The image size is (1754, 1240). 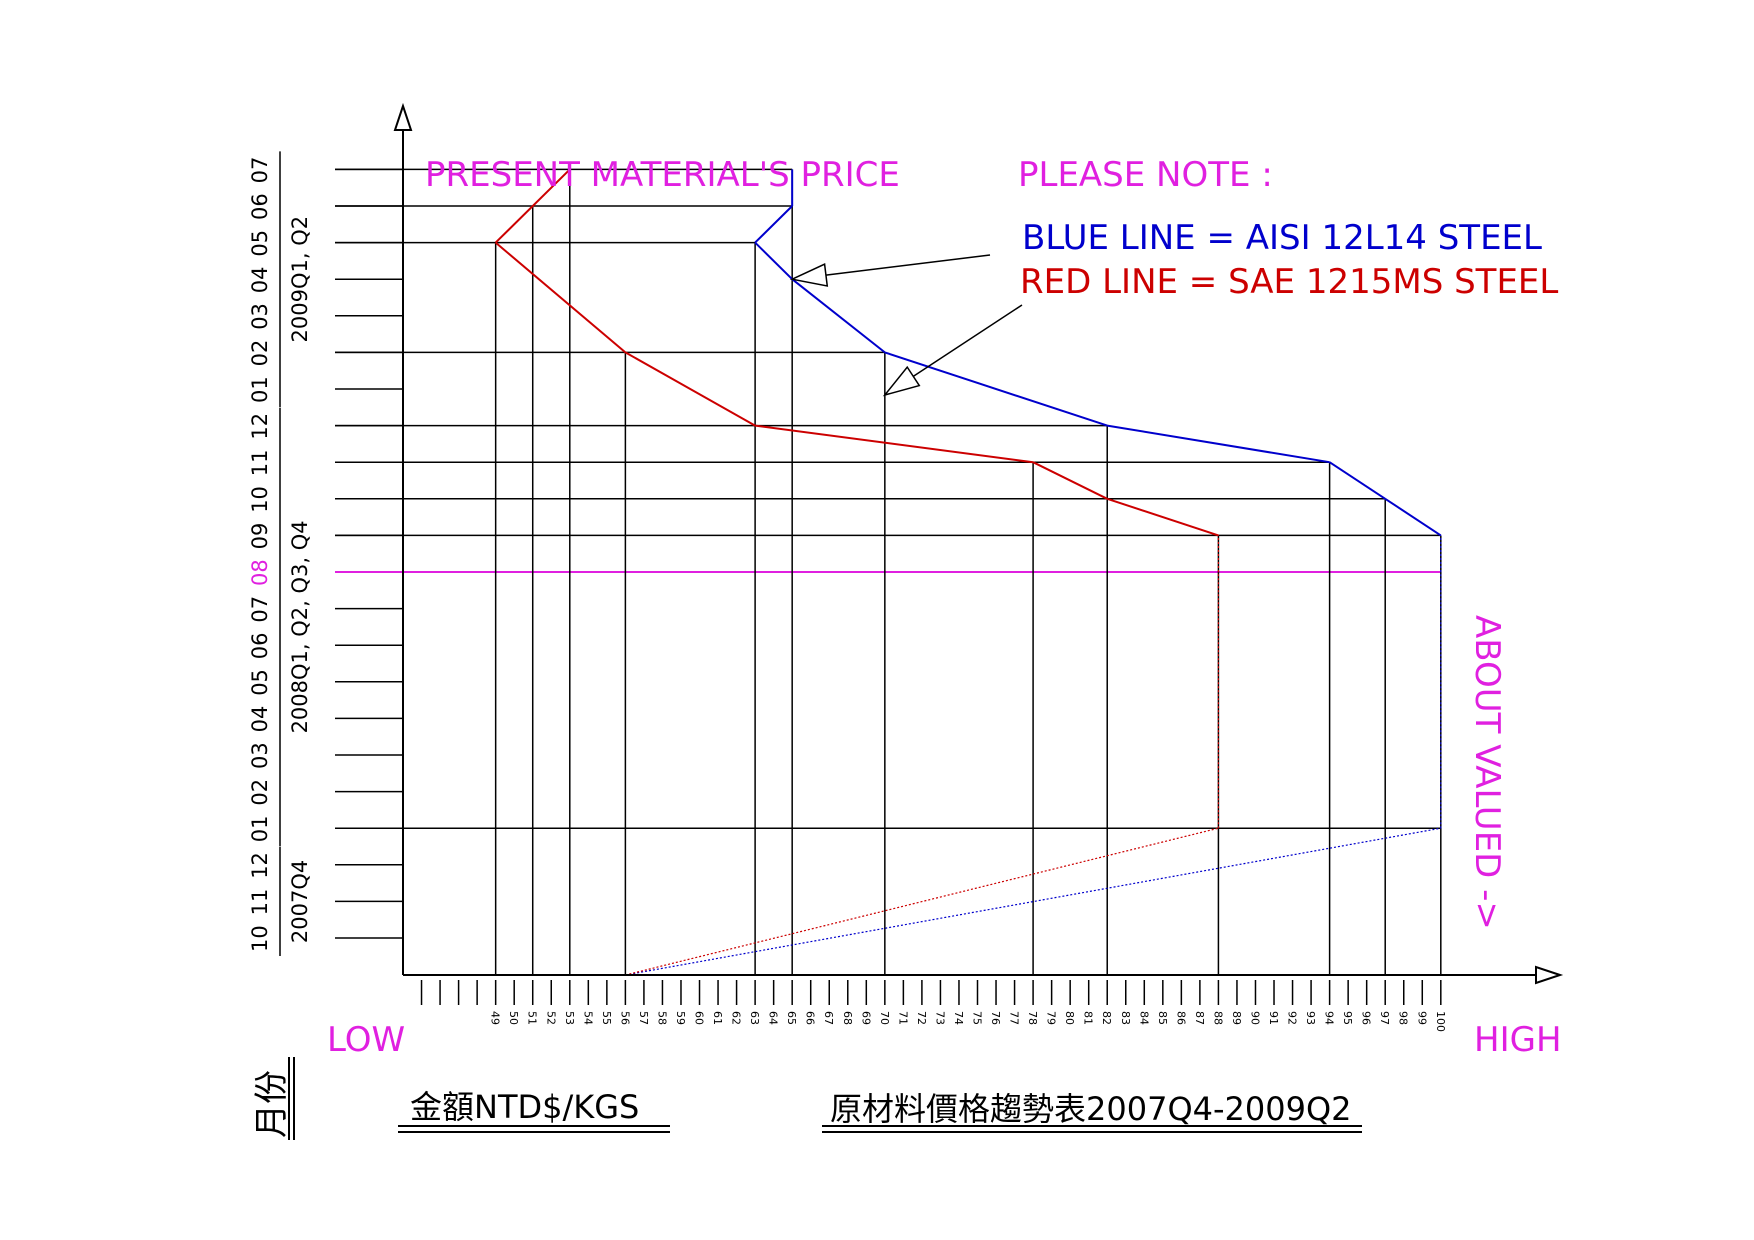 I want to click on month-label-2009-04: 04, so click(x=260, y=279).